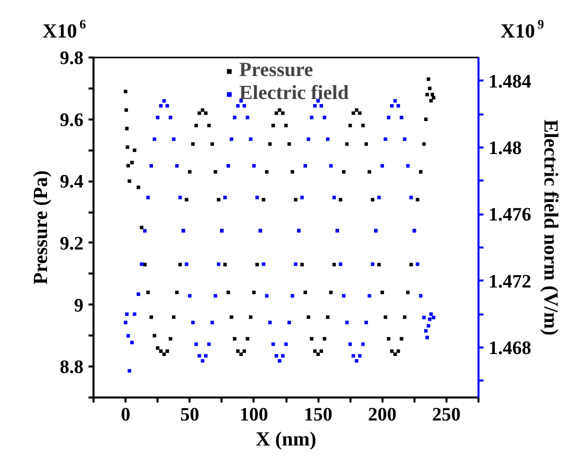 The width and height of the screenshot is (581, 462). What do you see at coordinates (510, 81) in the screenshot?
I see `y2-tick-label: 1.484` at bounding box center [510, 81].